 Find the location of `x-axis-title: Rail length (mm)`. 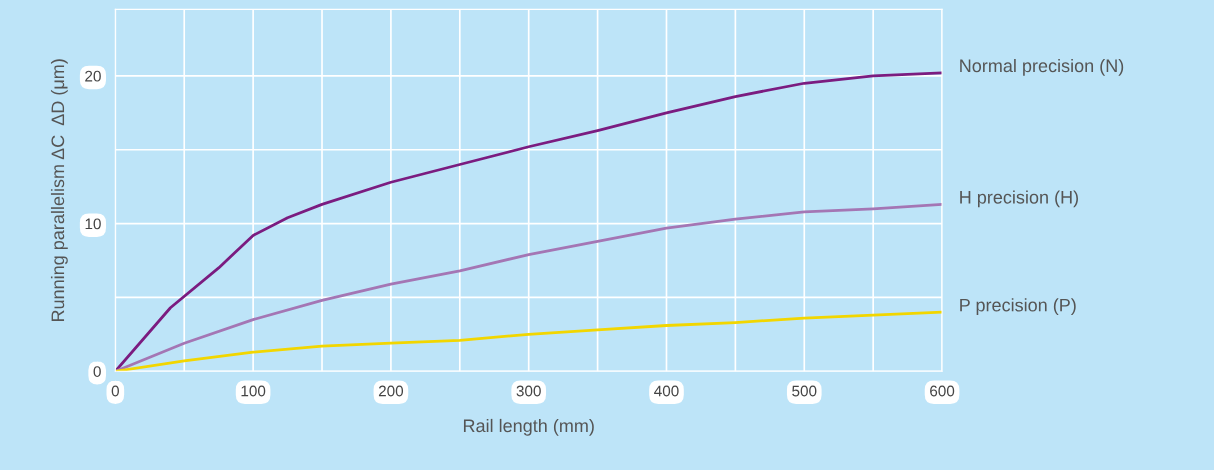

x-axis-title: Rail length (mm) is located at coordinates (528, 427).